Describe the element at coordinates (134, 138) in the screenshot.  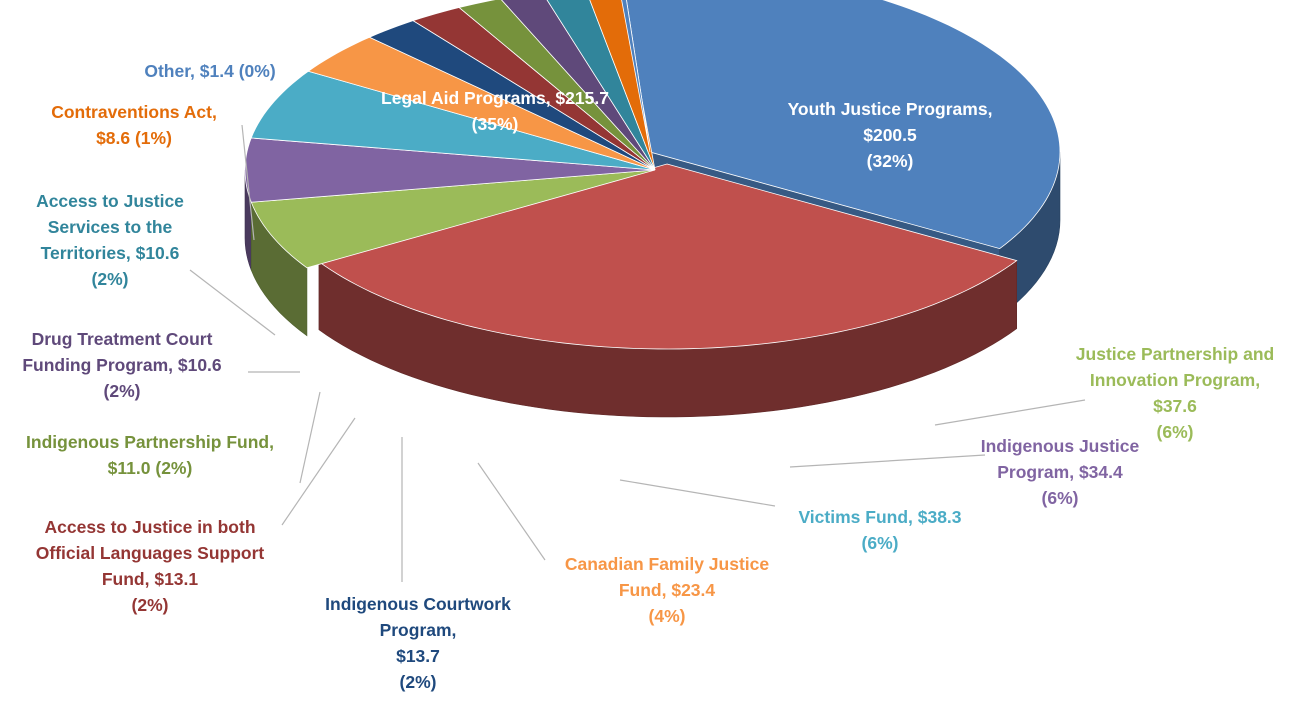
I see `label-line: $8.6 (1%)` at that location.